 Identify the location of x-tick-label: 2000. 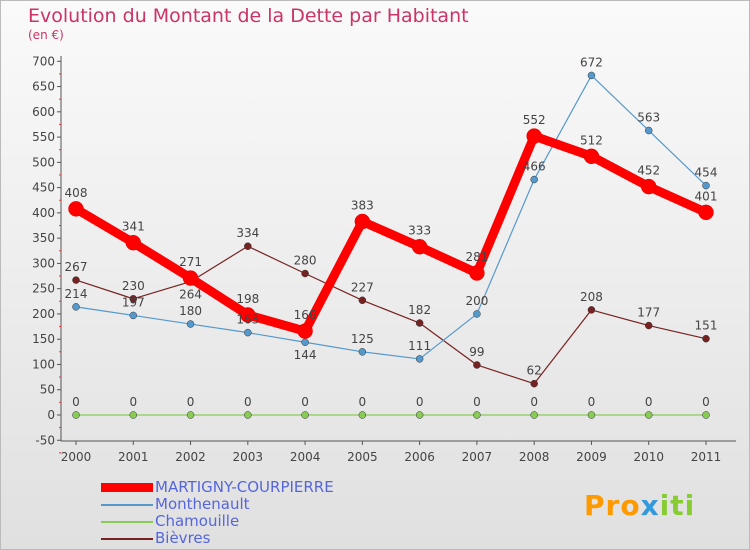
(76, 457).